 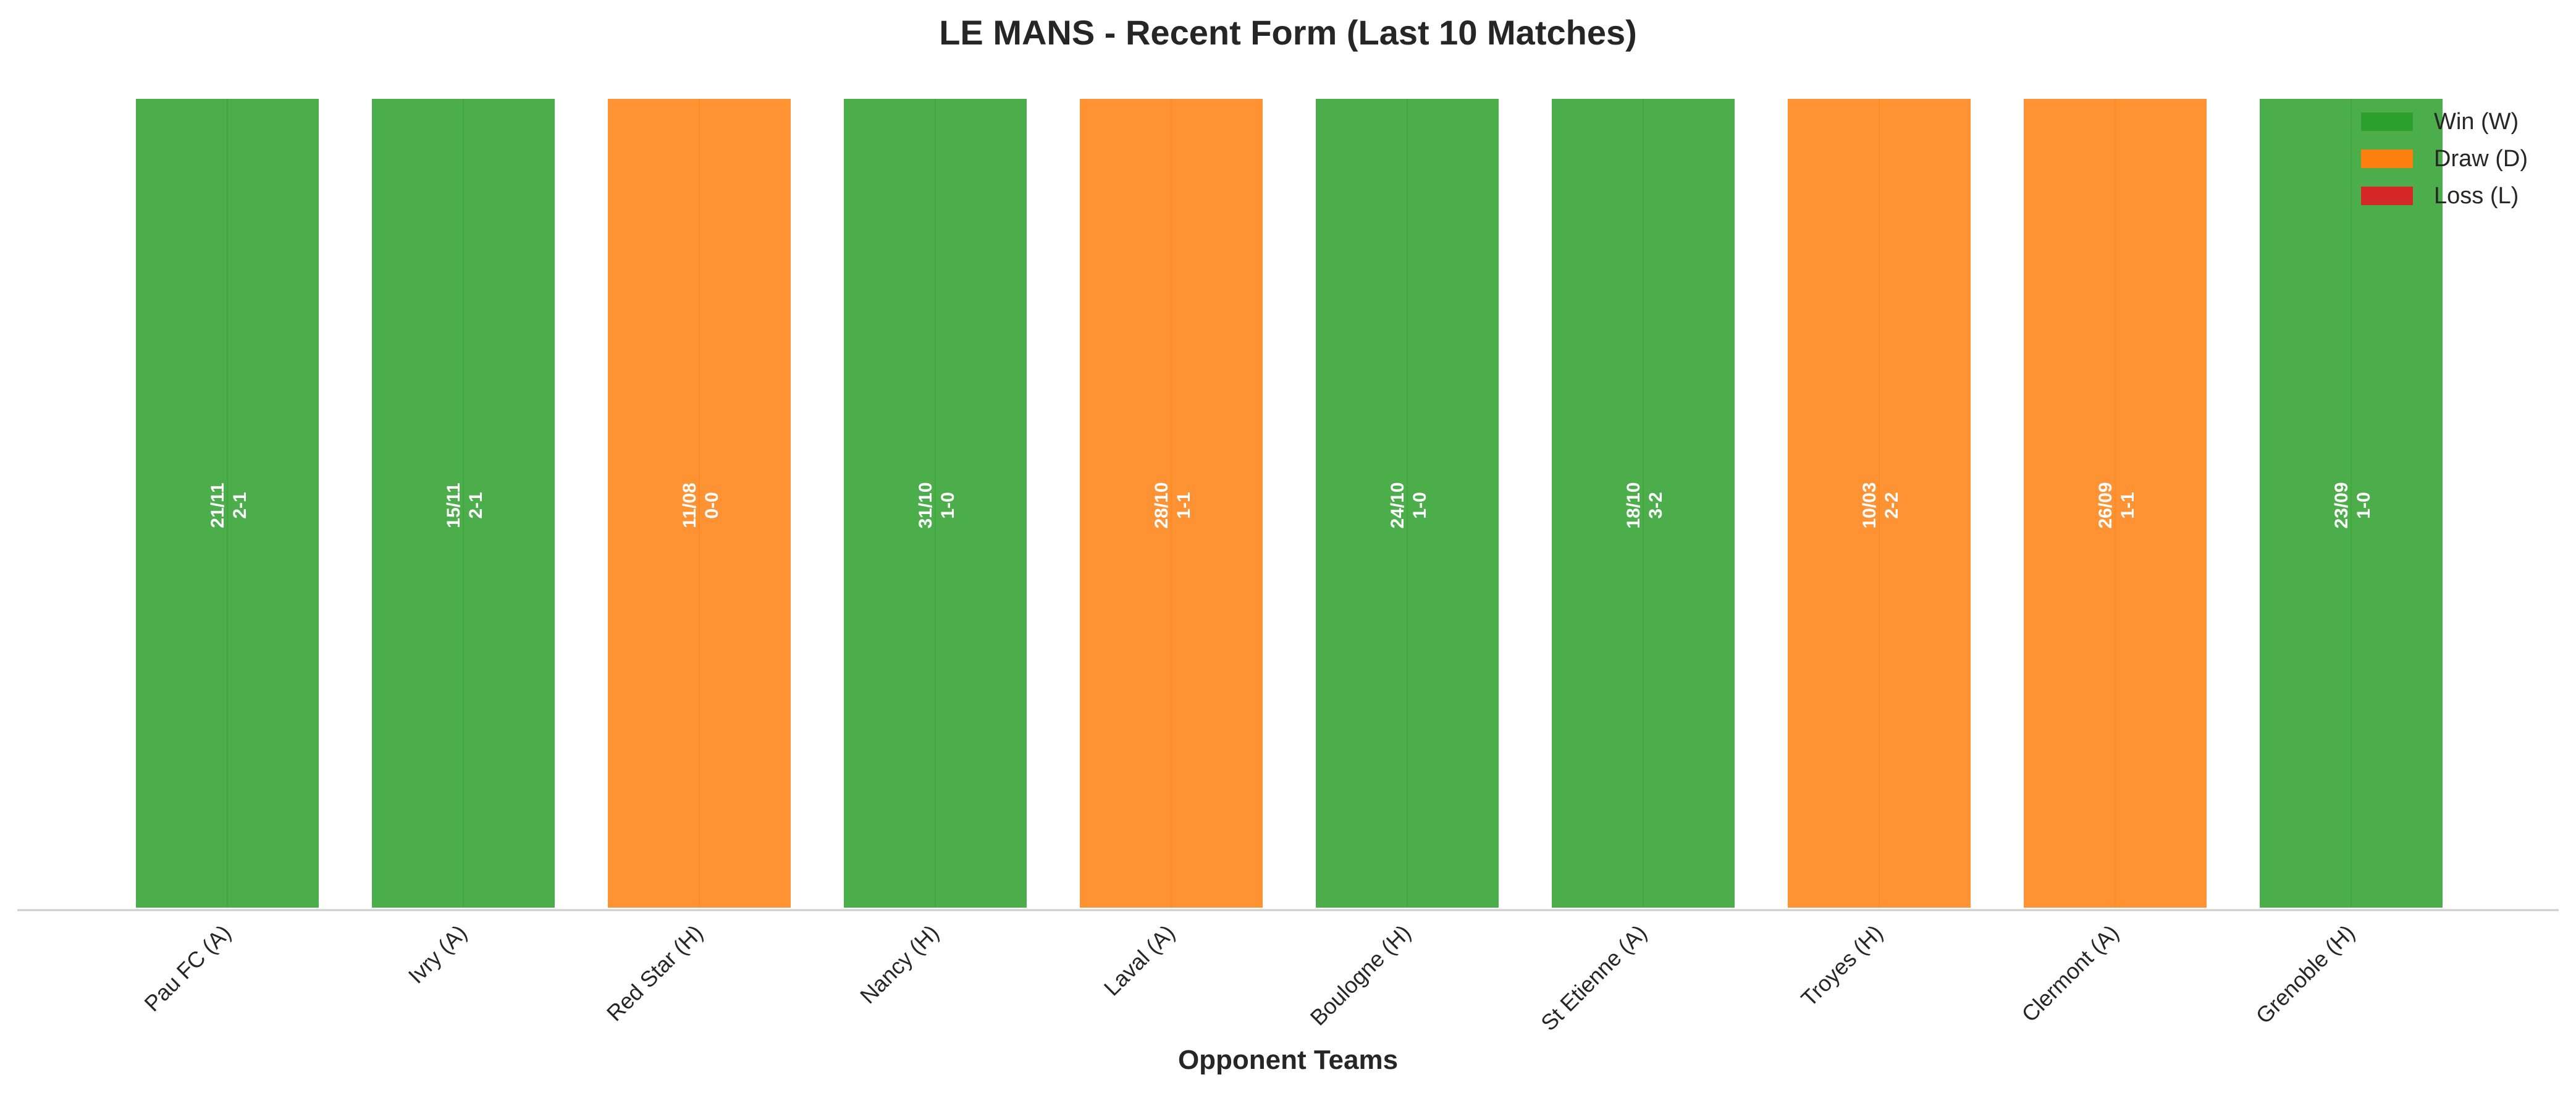 I want to click on bar-data-label: 18/10 3-2, so click(x=1645, y=505).